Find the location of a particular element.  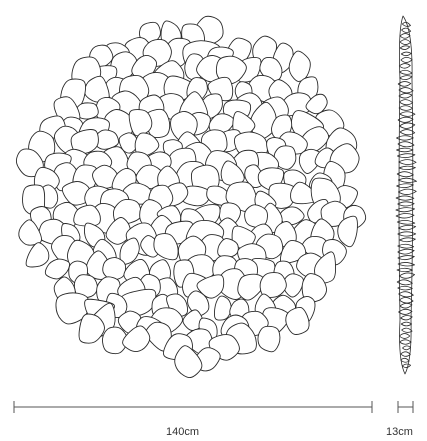

side-view-profile is located at coordinates (406, 195).